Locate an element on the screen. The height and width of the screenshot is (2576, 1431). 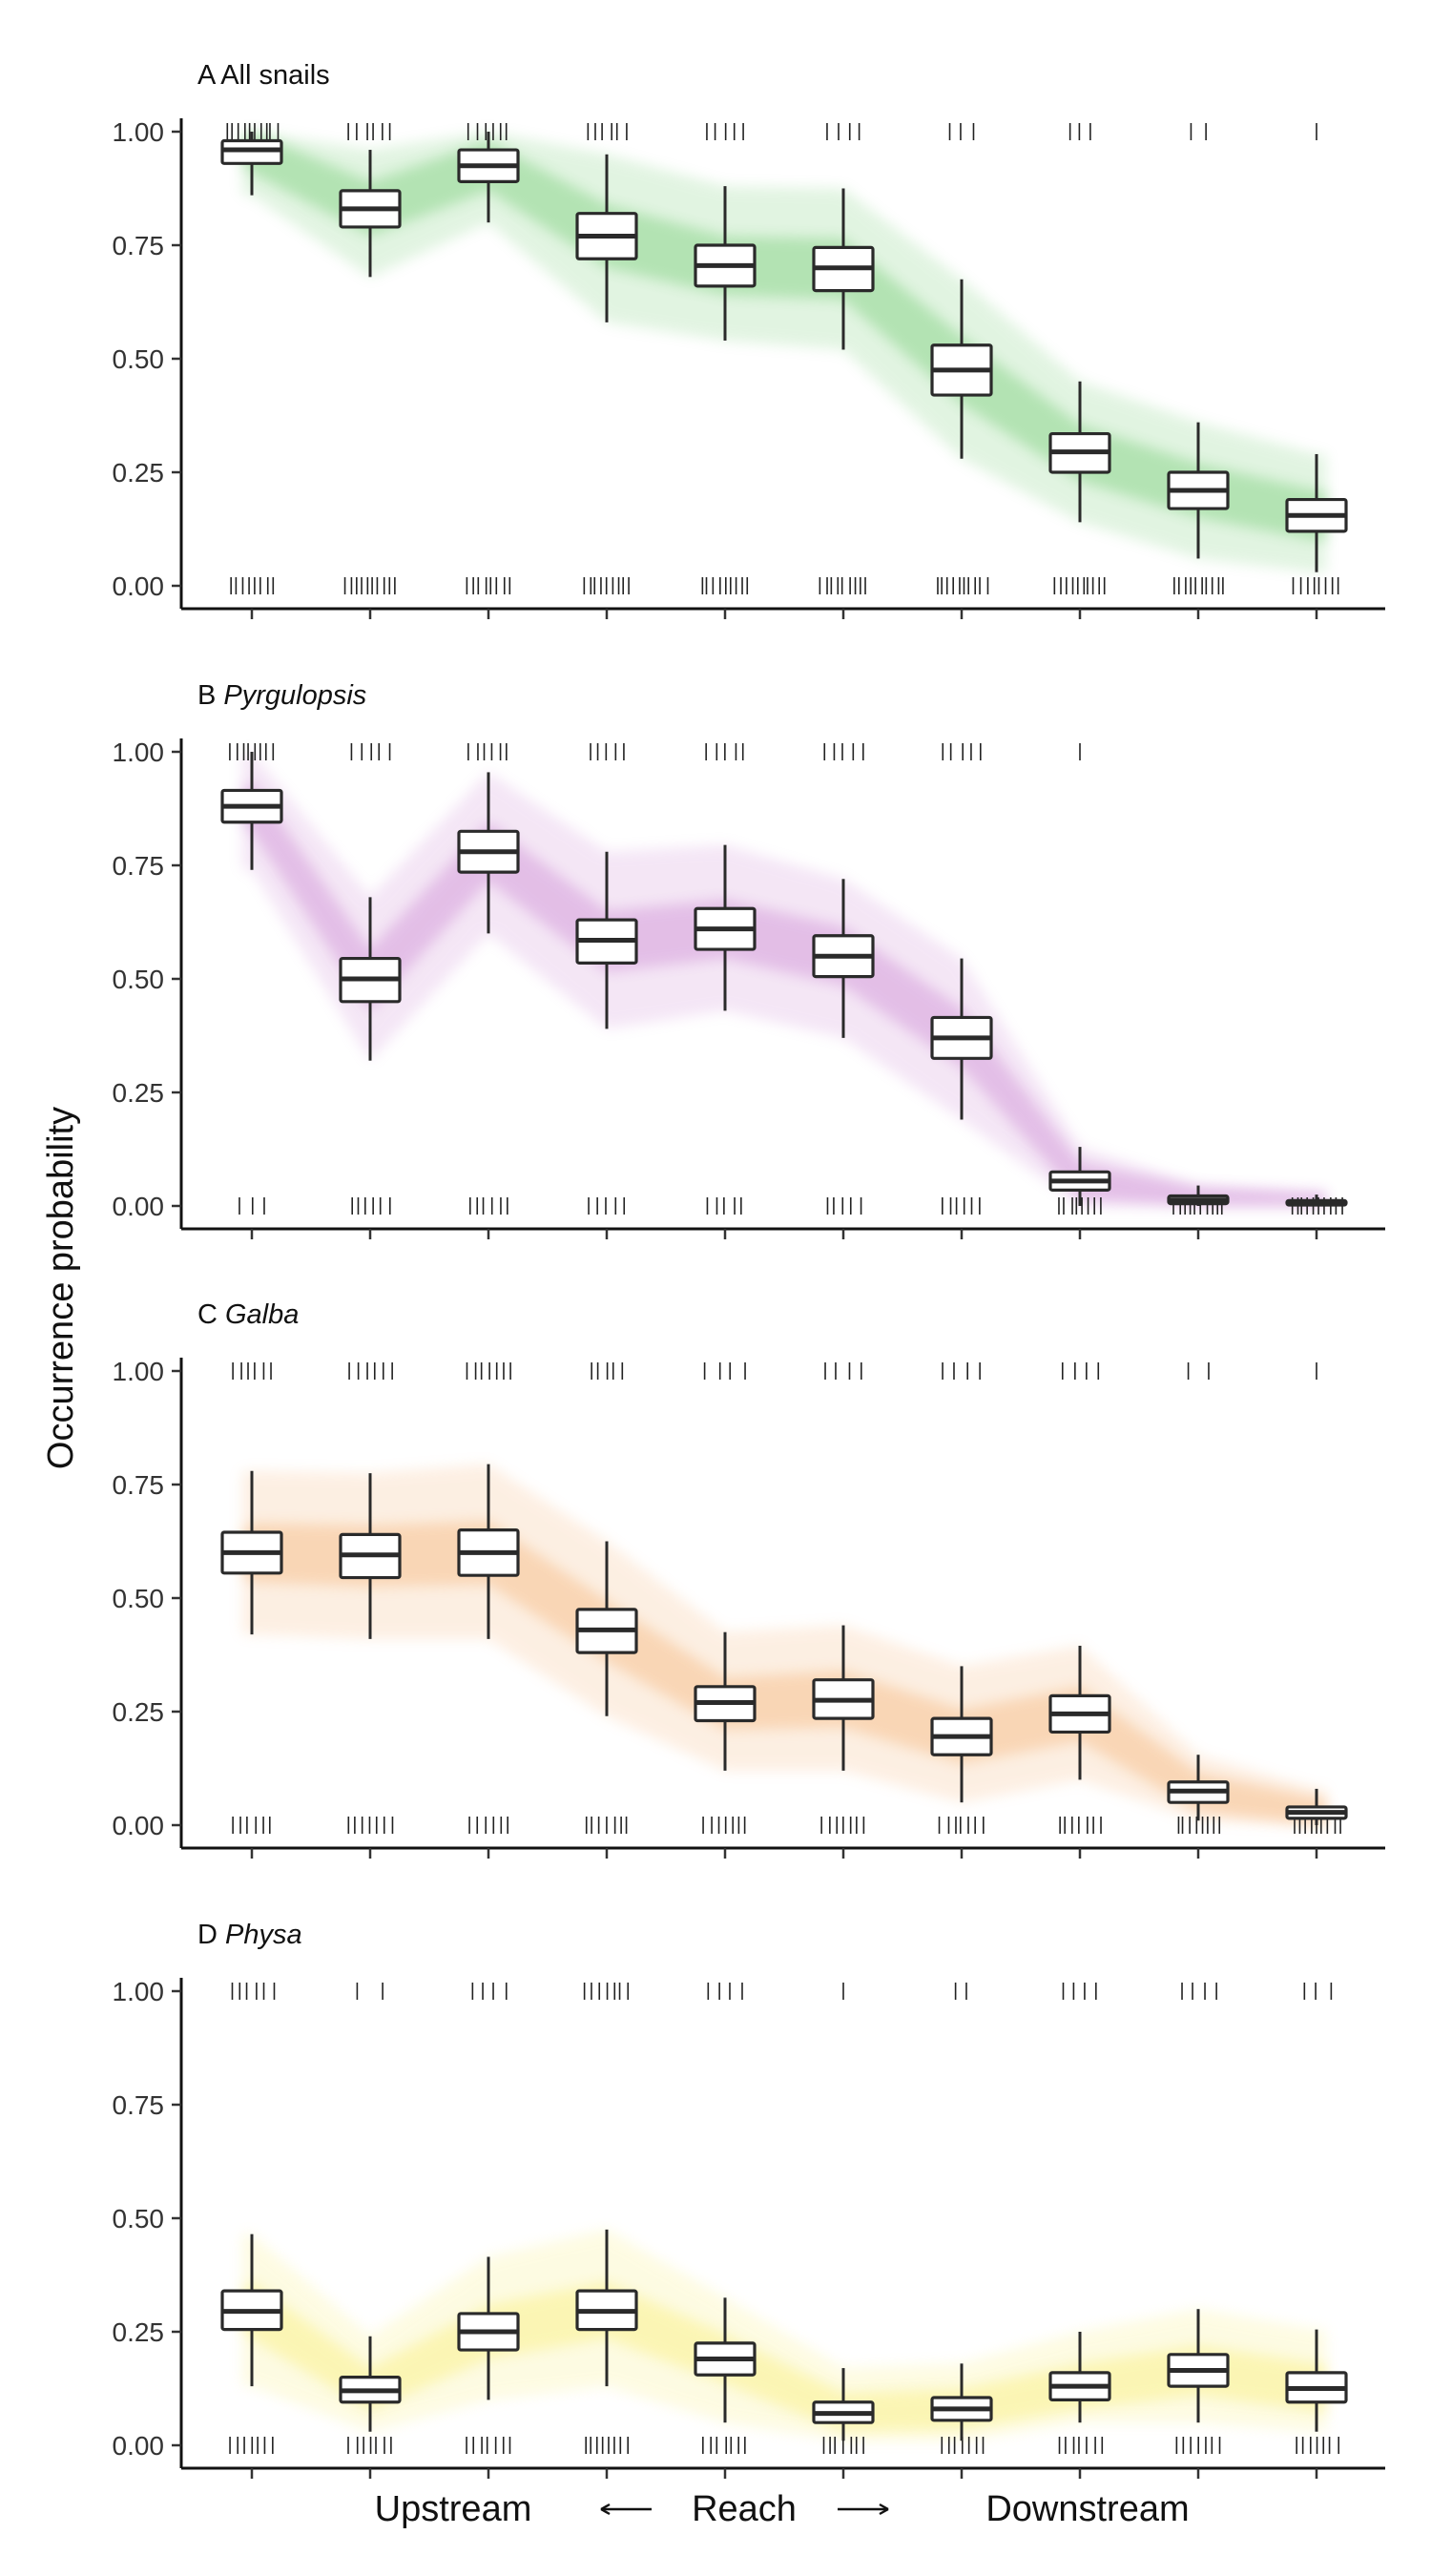
panel-title-D: D Physa is located at coordinates (249, 1935).